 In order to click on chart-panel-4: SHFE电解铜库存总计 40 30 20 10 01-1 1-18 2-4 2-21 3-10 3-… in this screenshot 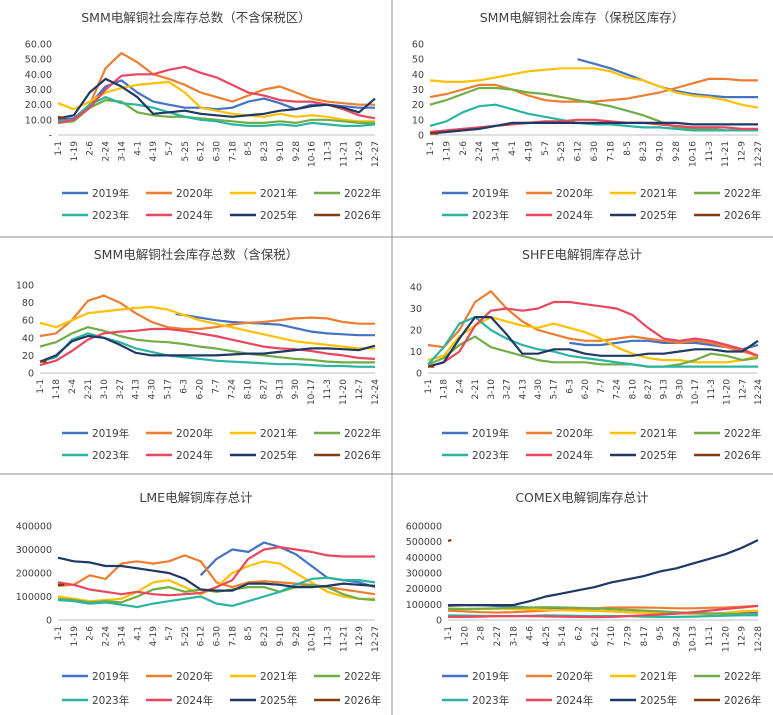, I will do `click(587, 354)`.